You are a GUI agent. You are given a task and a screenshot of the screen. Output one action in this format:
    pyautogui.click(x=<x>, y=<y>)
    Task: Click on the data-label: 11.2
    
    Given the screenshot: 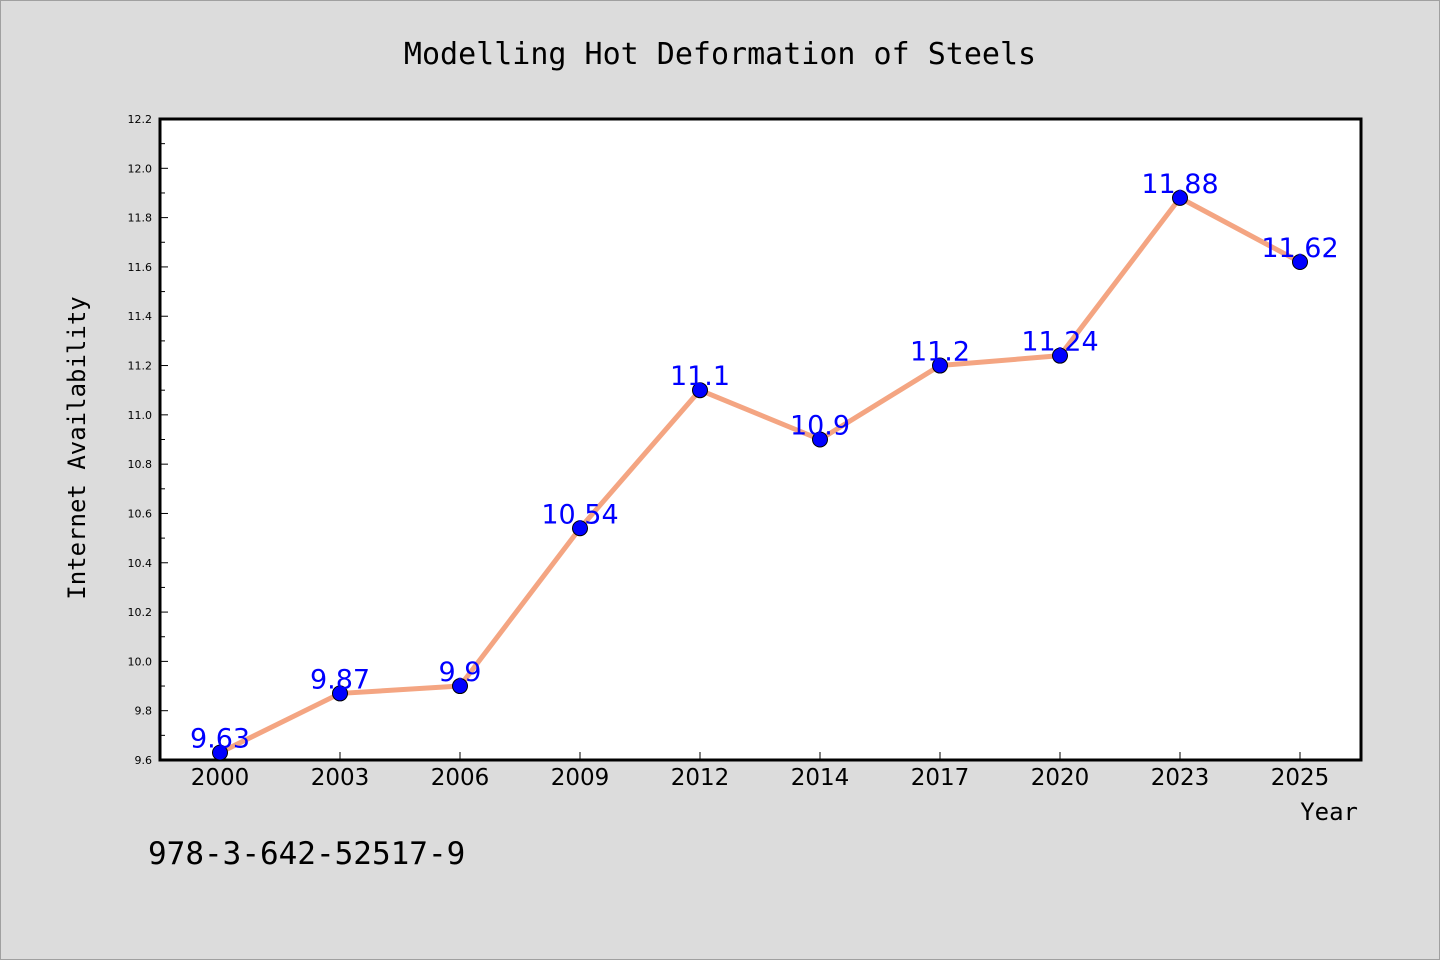 What is the action you would take?
    pyautogui.click(x=940, y=352)
    